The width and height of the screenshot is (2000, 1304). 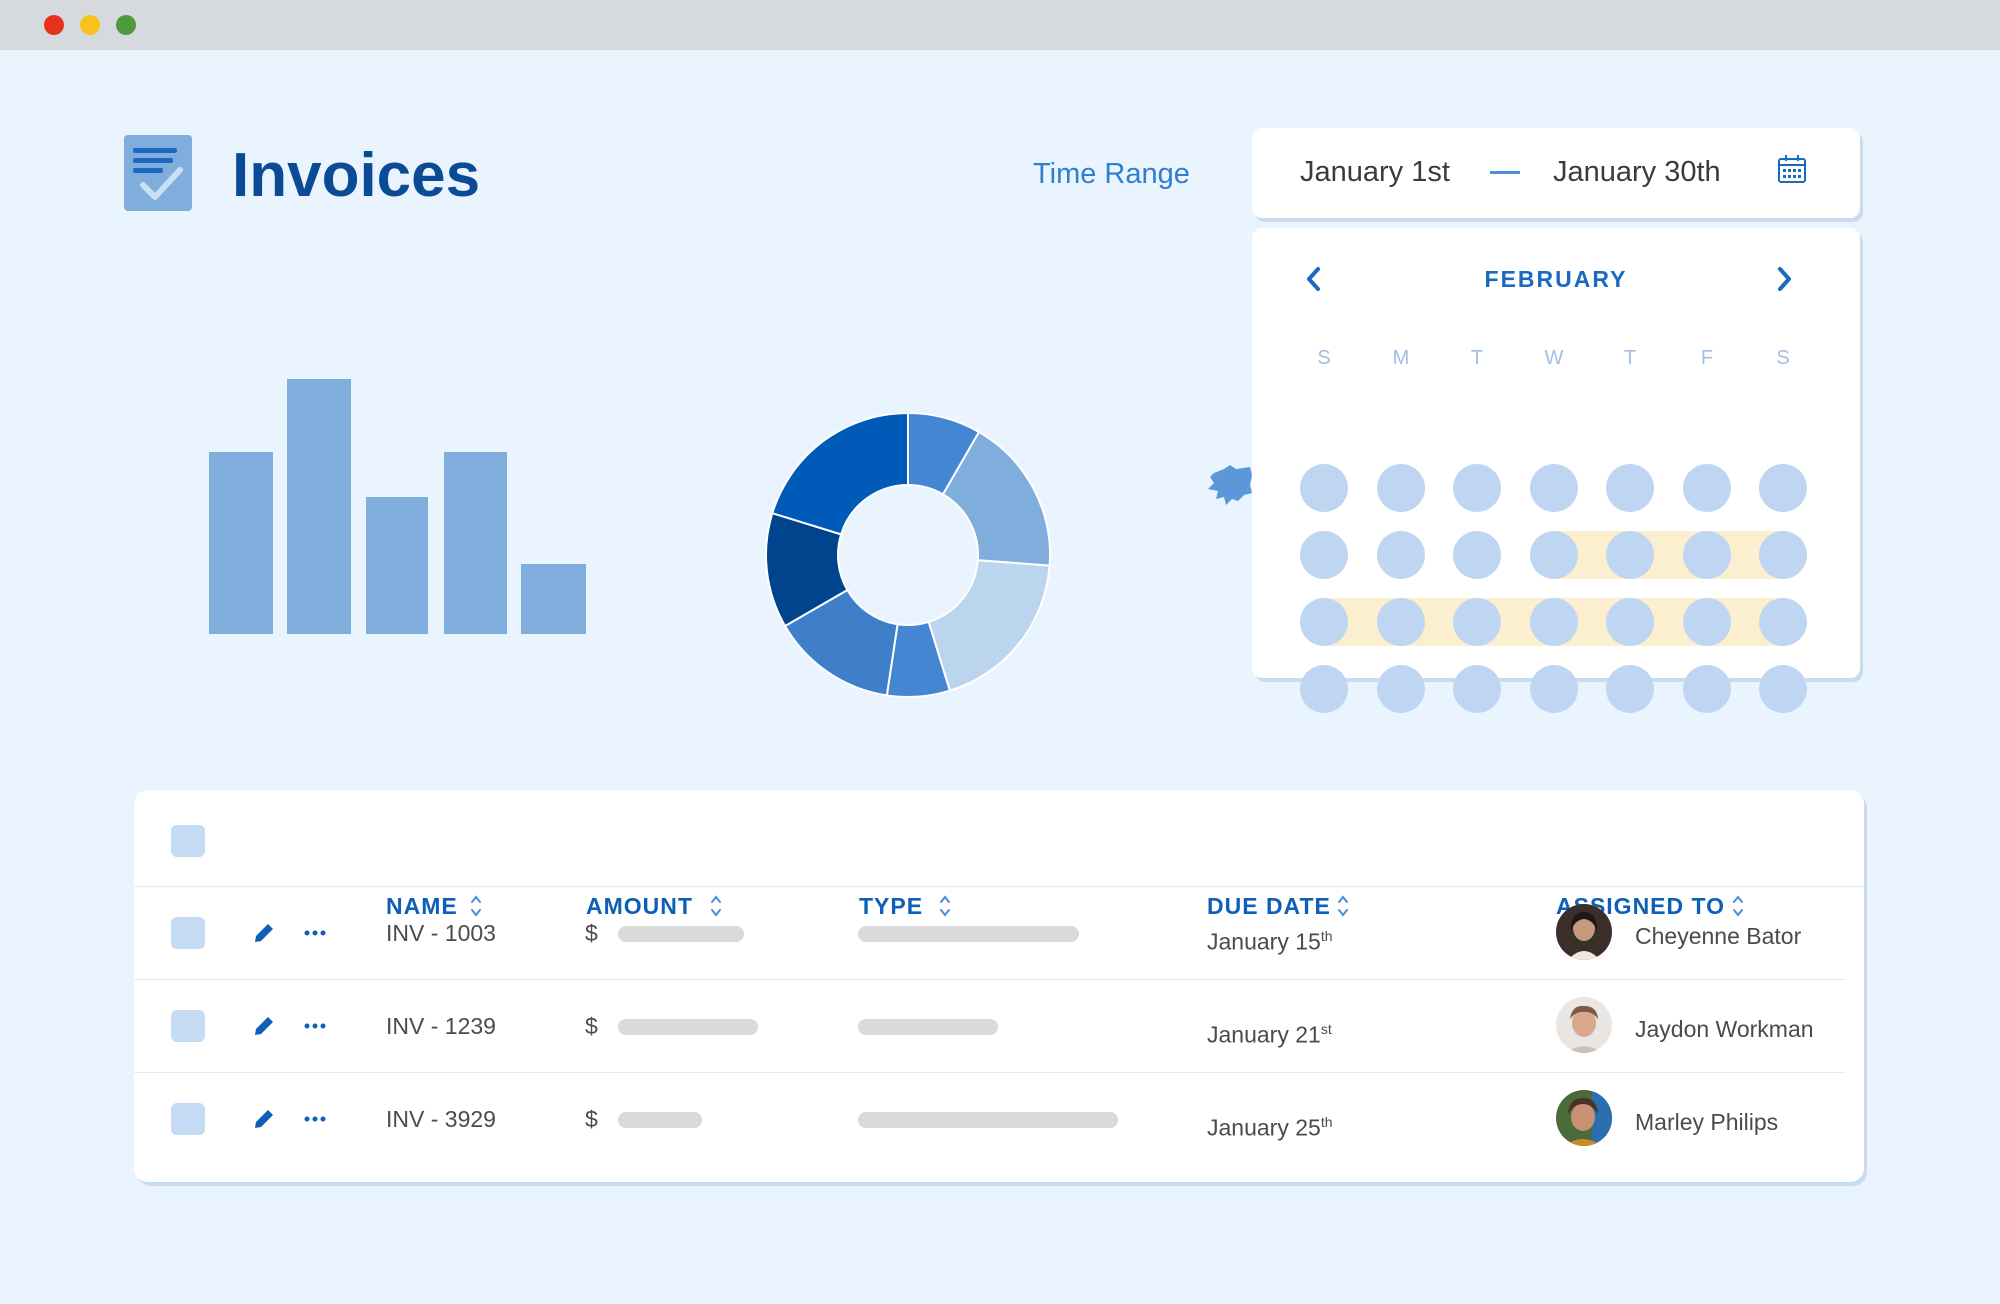 I want to click on chevron-right-icon, so click(x=1784, y=279).